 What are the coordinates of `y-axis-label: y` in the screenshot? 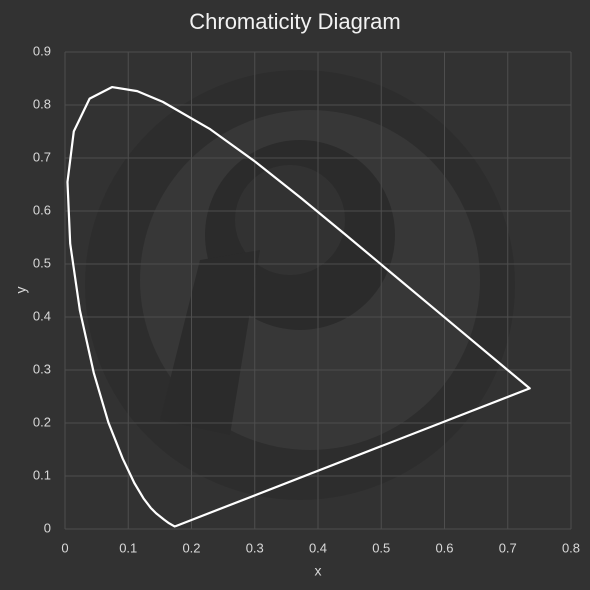 It's located at (21, 290).